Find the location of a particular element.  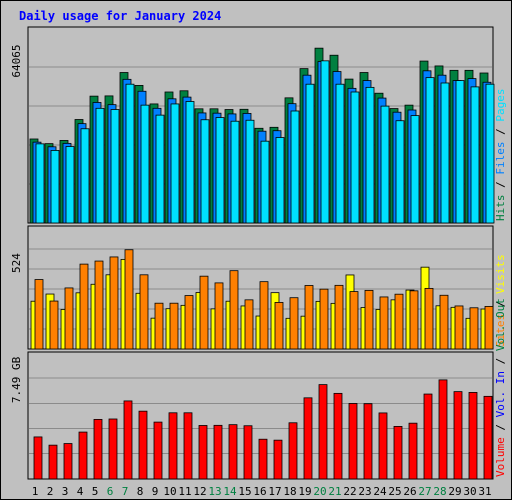

legend-pages: Pages is located at coordinates (500, 105).